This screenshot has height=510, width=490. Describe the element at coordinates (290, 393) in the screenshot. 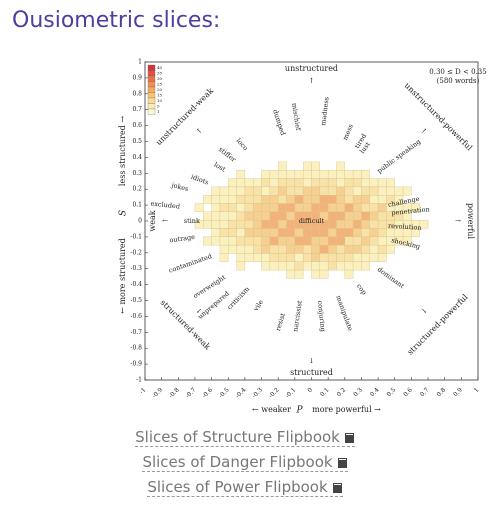

I see `x-tick-label: -0.1` at that location.